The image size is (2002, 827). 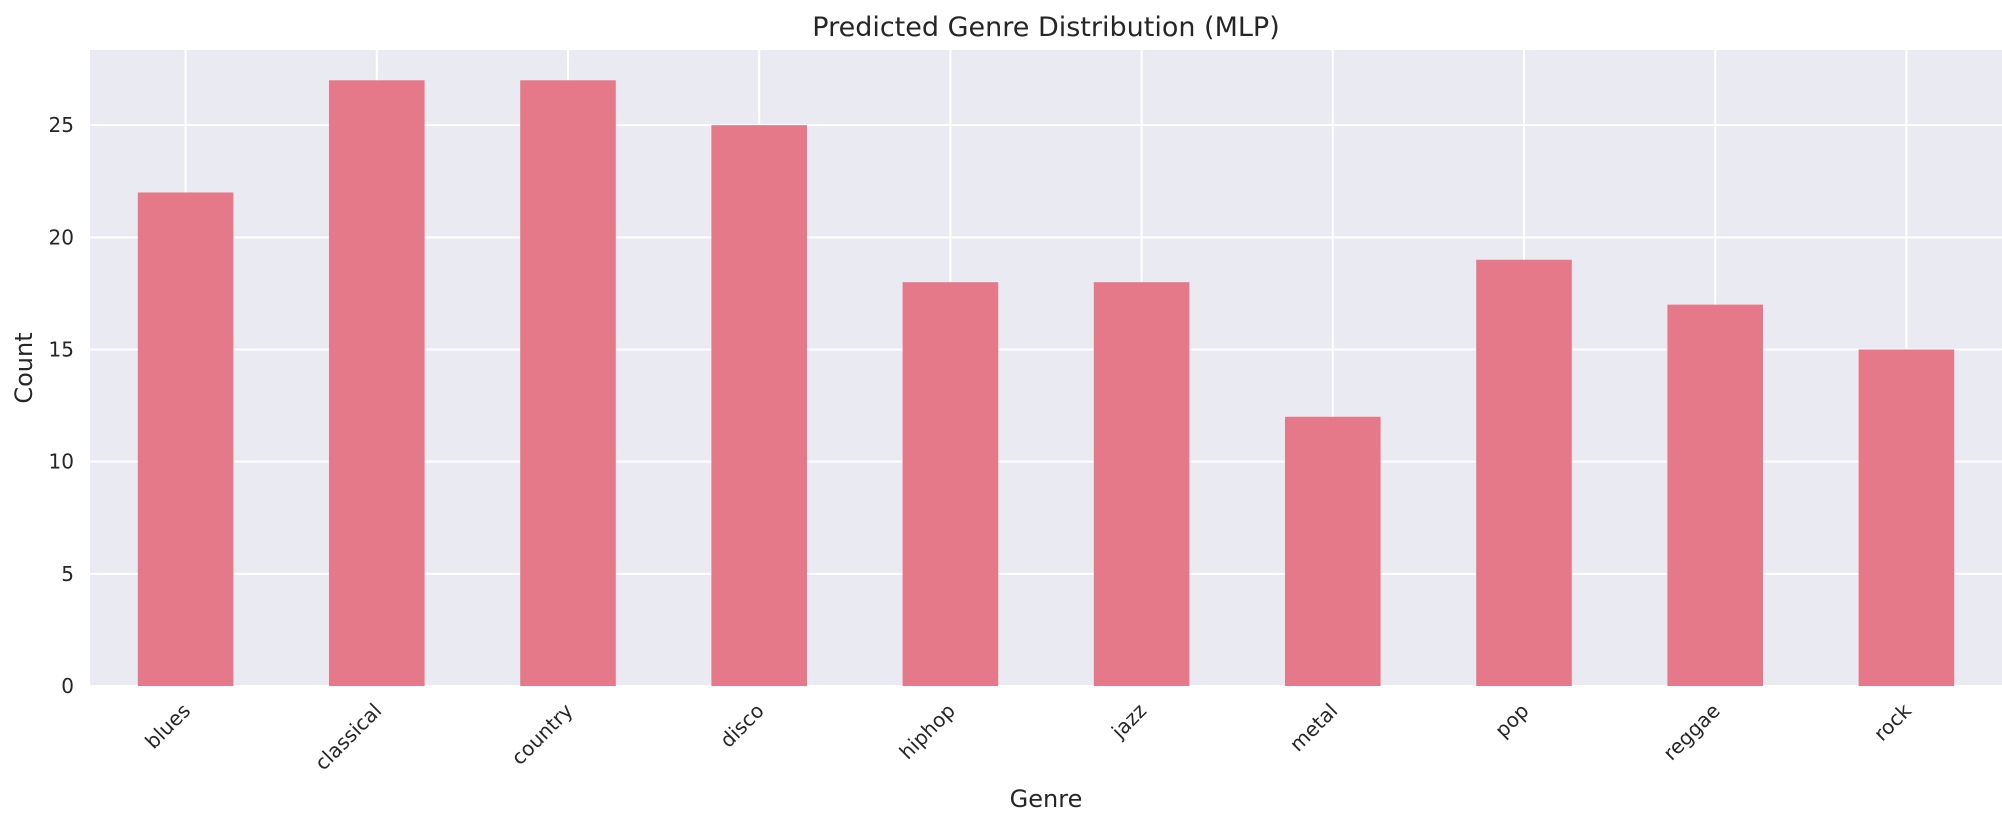 What do you see at coordinates (1715, 495) in the screenshot?
I see `bar-reggae` at bounding box center [1715, 495].